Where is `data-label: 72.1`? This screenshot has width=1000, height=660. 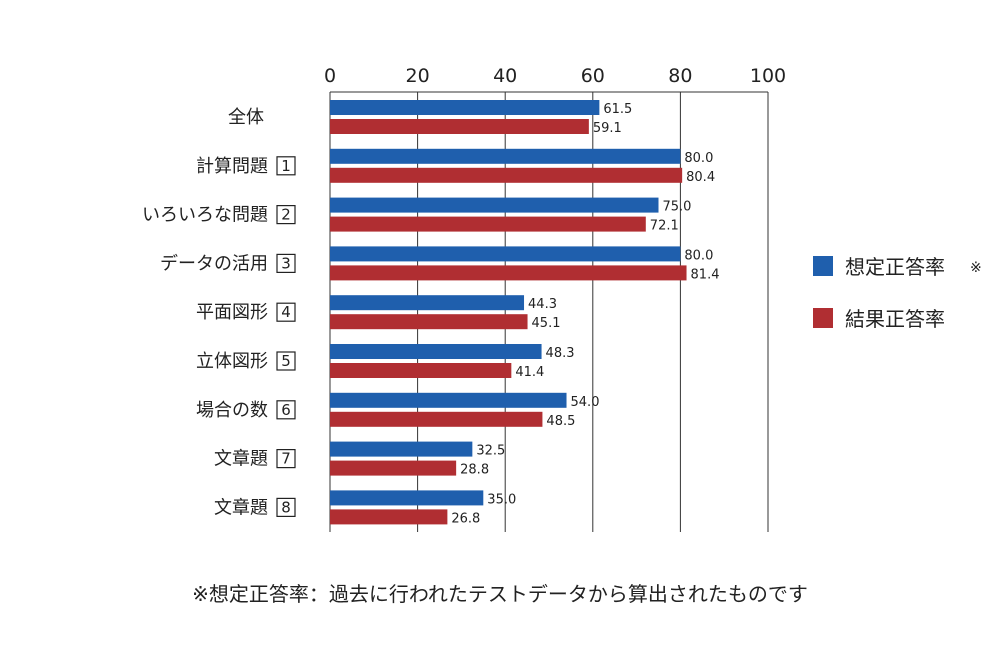
data-label: 72.1 is located at coordinates (664, 226).